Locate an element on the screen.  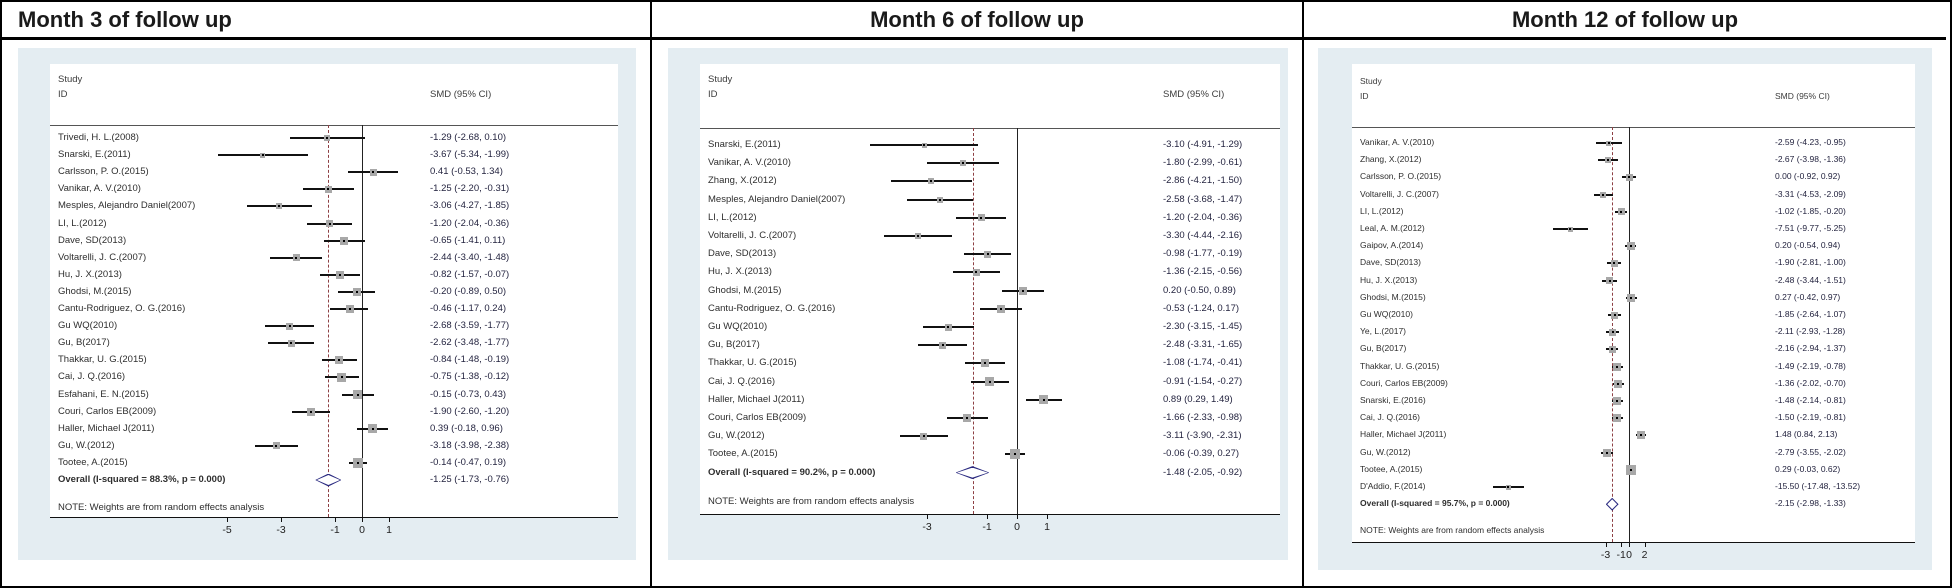
panel-header: Month 6 of follow up is located at coordinates (977, 21).